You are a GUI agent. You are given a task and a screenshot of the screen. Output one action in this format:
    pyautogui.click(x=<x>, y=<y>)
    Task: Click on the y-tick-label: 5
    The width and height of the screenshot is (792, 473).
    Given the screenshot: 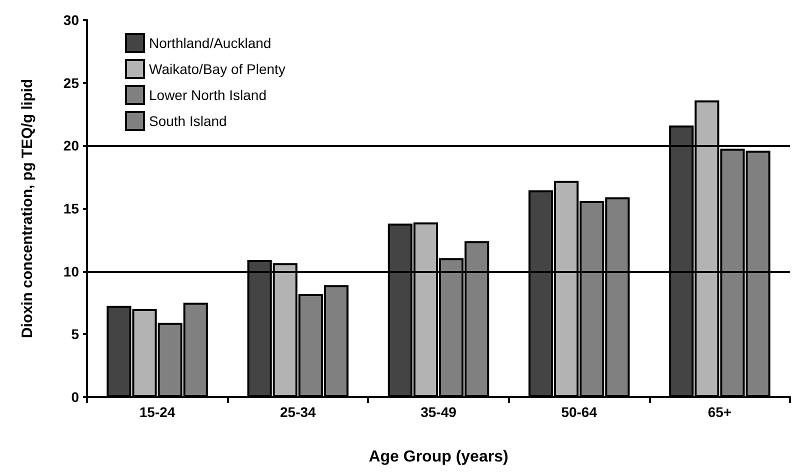 What is the action you would take?
    pyautogui.click(x=75, y=334)
    